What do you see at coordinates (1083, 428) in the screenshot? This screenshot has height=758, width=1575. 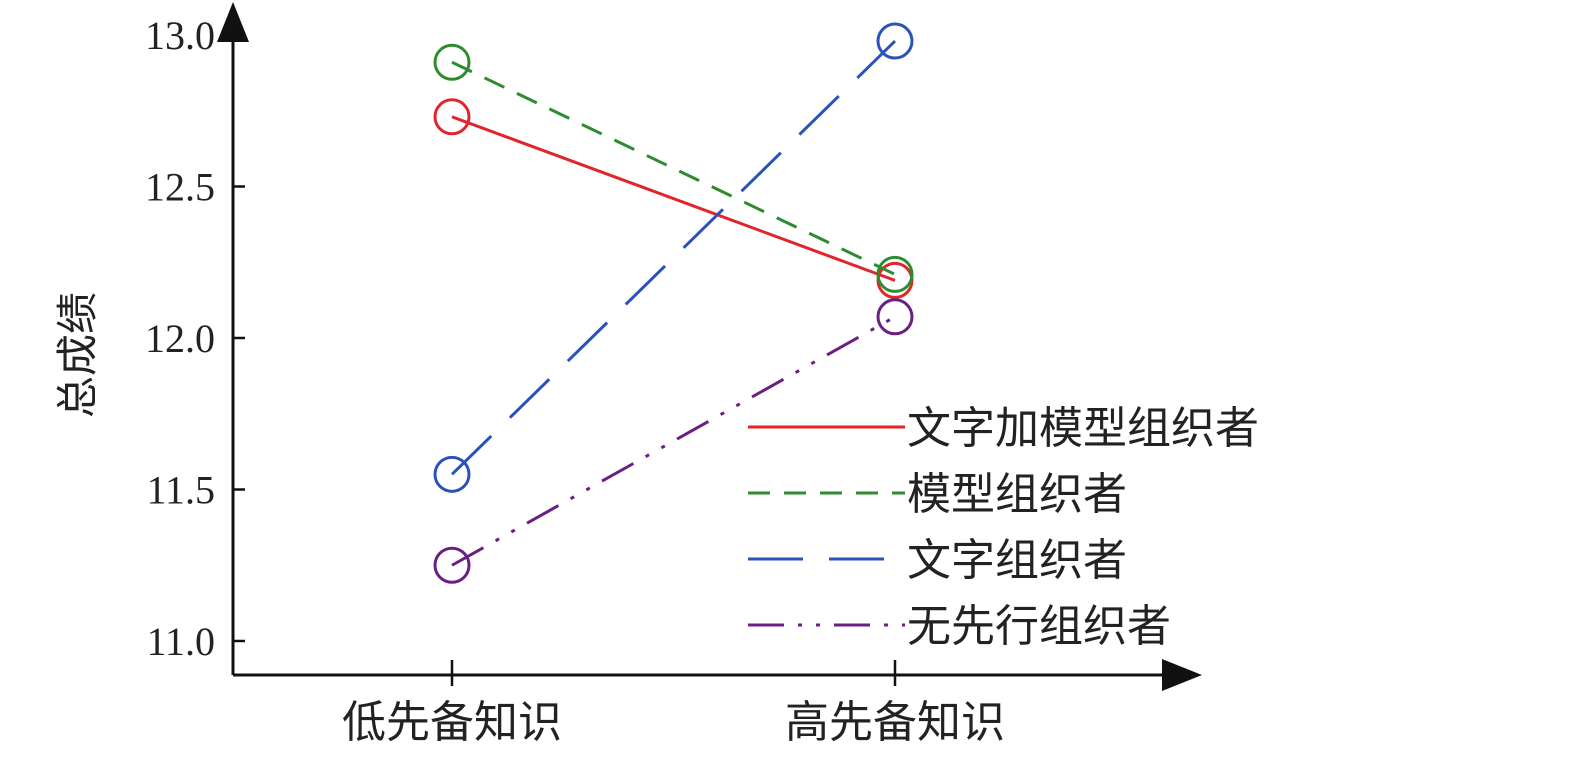 I see `legend-label: 文字加模型组织者` at bounding box center [1083, 428].